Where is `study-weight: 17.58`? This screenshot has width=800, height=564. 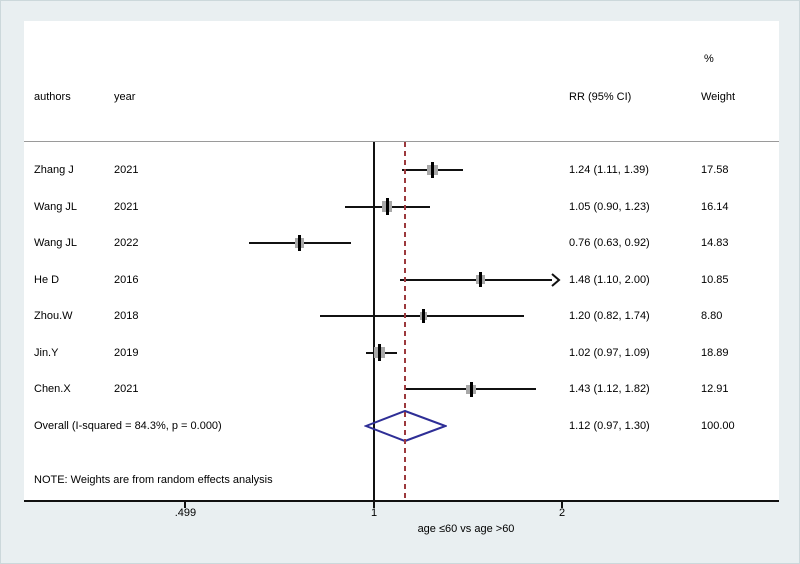
study-weight: 17.58 is located at coordinates (715, 170).